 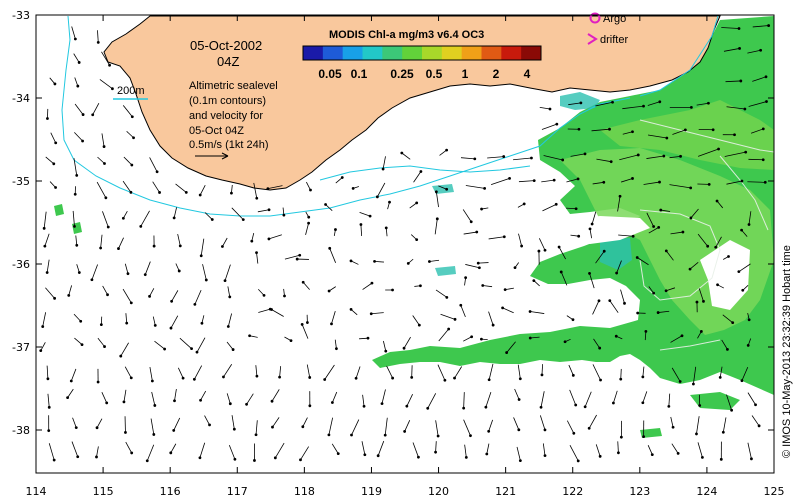 I want to click on x-tick-label: 122, so click(x=572, y=491).